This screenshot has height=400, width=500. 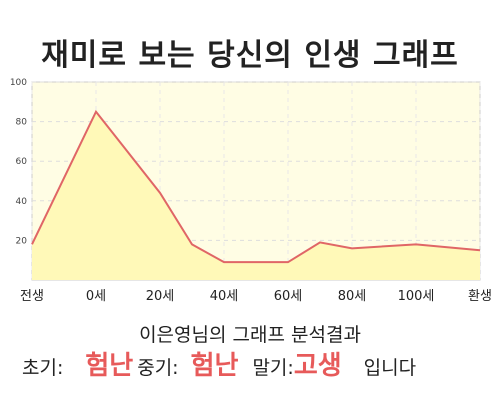 What do you see at coordinates (109, 366) in the screenshot?
I see `early-value: 험난` at bounding box center [109, 366].